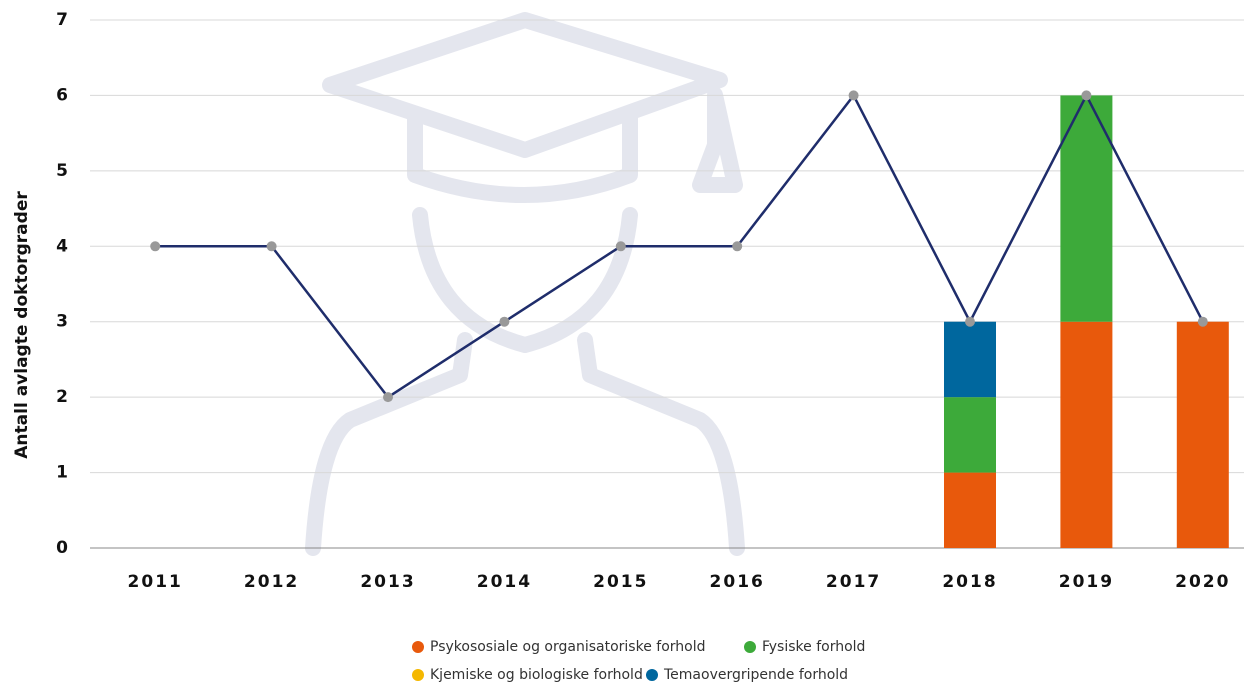 The height and width of the screenshot is (685, 1244). Describe the element at coordinates (62, 397) in the screenshot. I see `y-tick-label: 2` at that location.